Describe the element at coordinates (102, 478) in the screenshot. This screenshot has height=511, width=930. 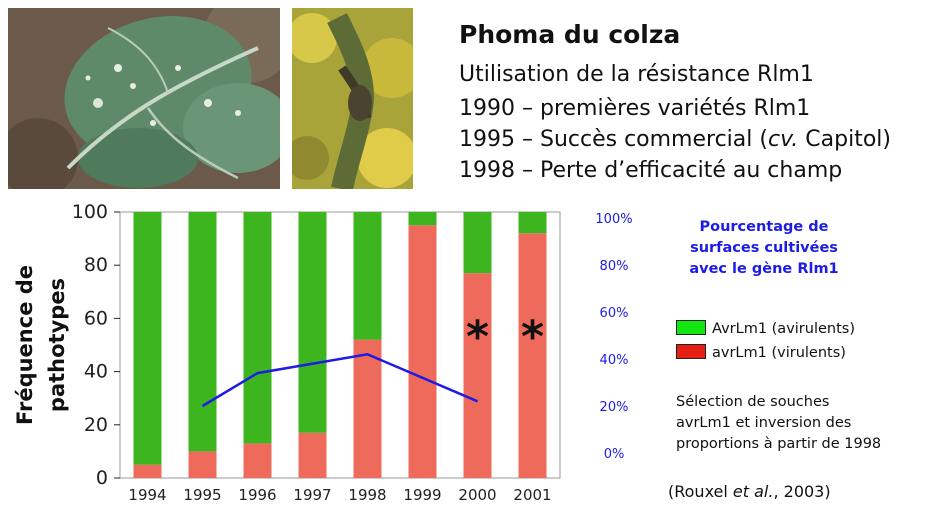
I see `y-tick-label: 0` at that location.